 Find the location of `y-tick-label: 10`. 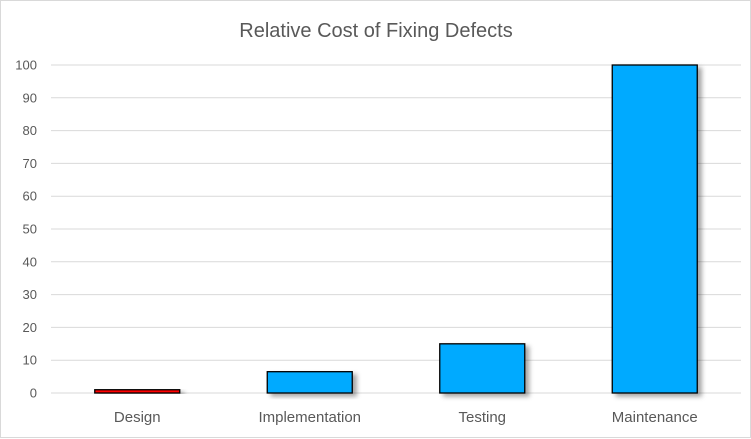

y-tick-label: 10 is located at coordinates (30, 360).